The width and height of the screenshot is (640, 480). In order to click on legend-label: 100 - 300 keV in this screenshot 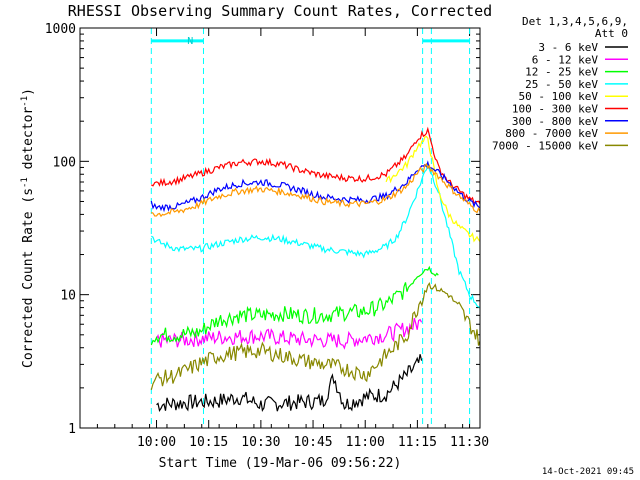, I will do `click(555, 109)`.